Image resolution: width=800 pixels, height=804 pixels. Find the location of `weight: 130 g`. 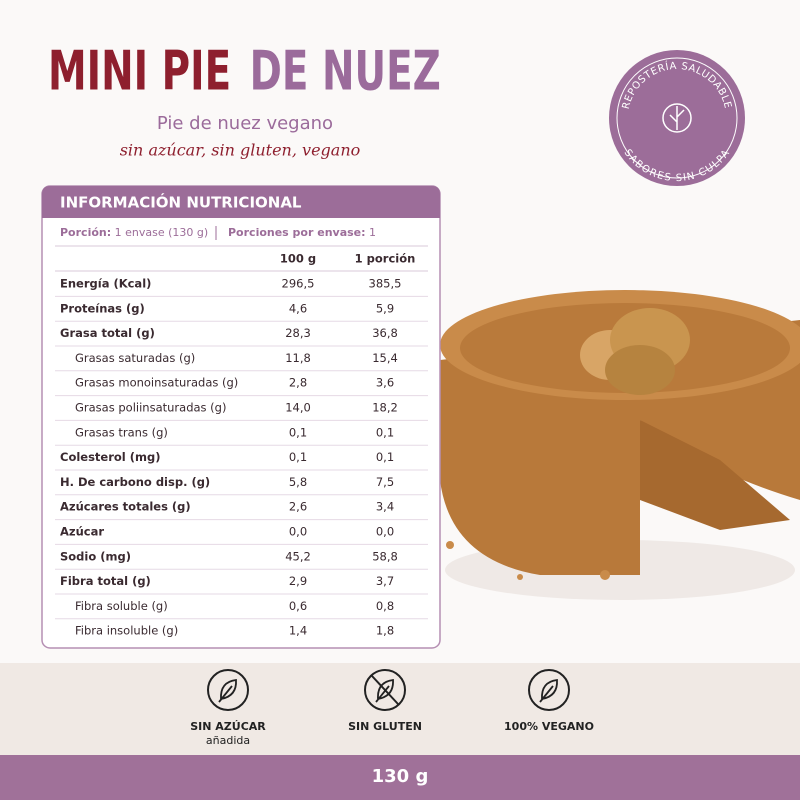

weight: 130 g is located at coordinates (400, 776).